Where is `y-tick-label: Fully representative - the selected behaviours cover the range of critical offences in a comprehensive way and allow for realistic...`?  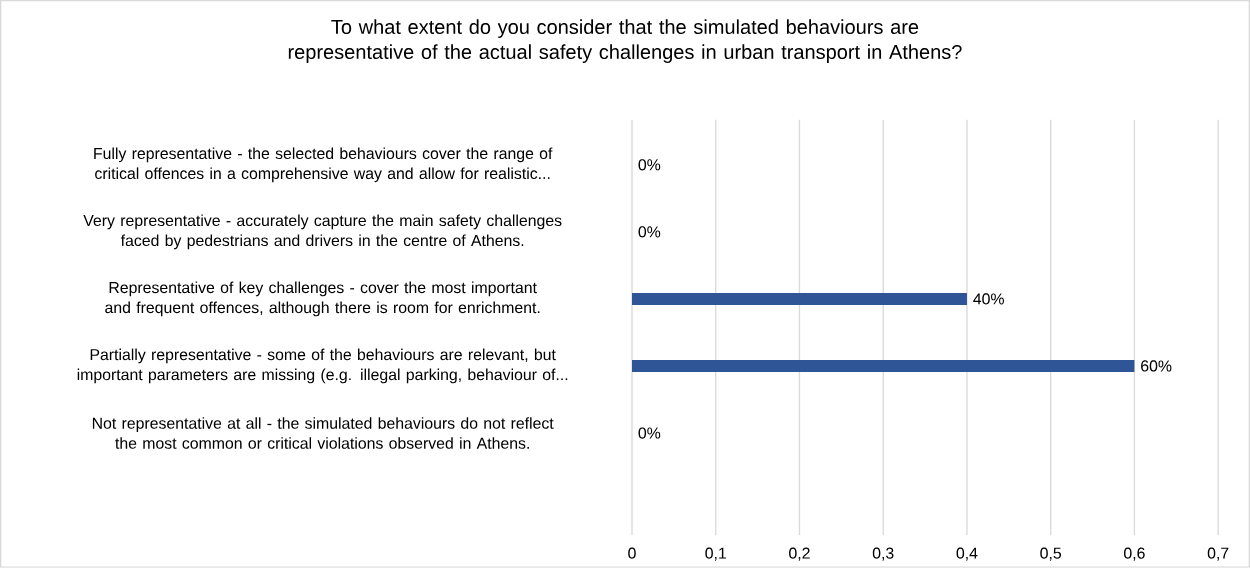
y-tick-label: Fully representative - the selected behaviours cover the range of critical offences in a comprehensive way and allow for realistic... is located at coordinates (323, 165).